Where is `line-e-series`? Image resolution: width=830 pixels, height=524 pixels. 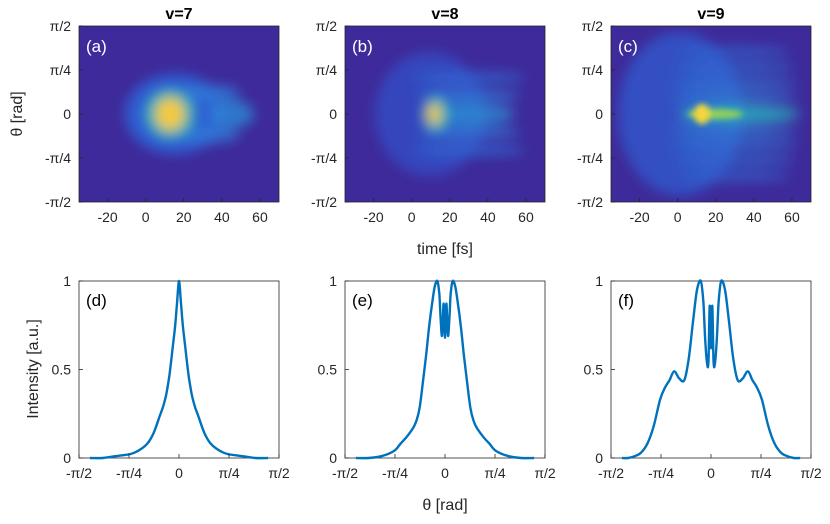 line-e-series is located at coordinates (445, 369).